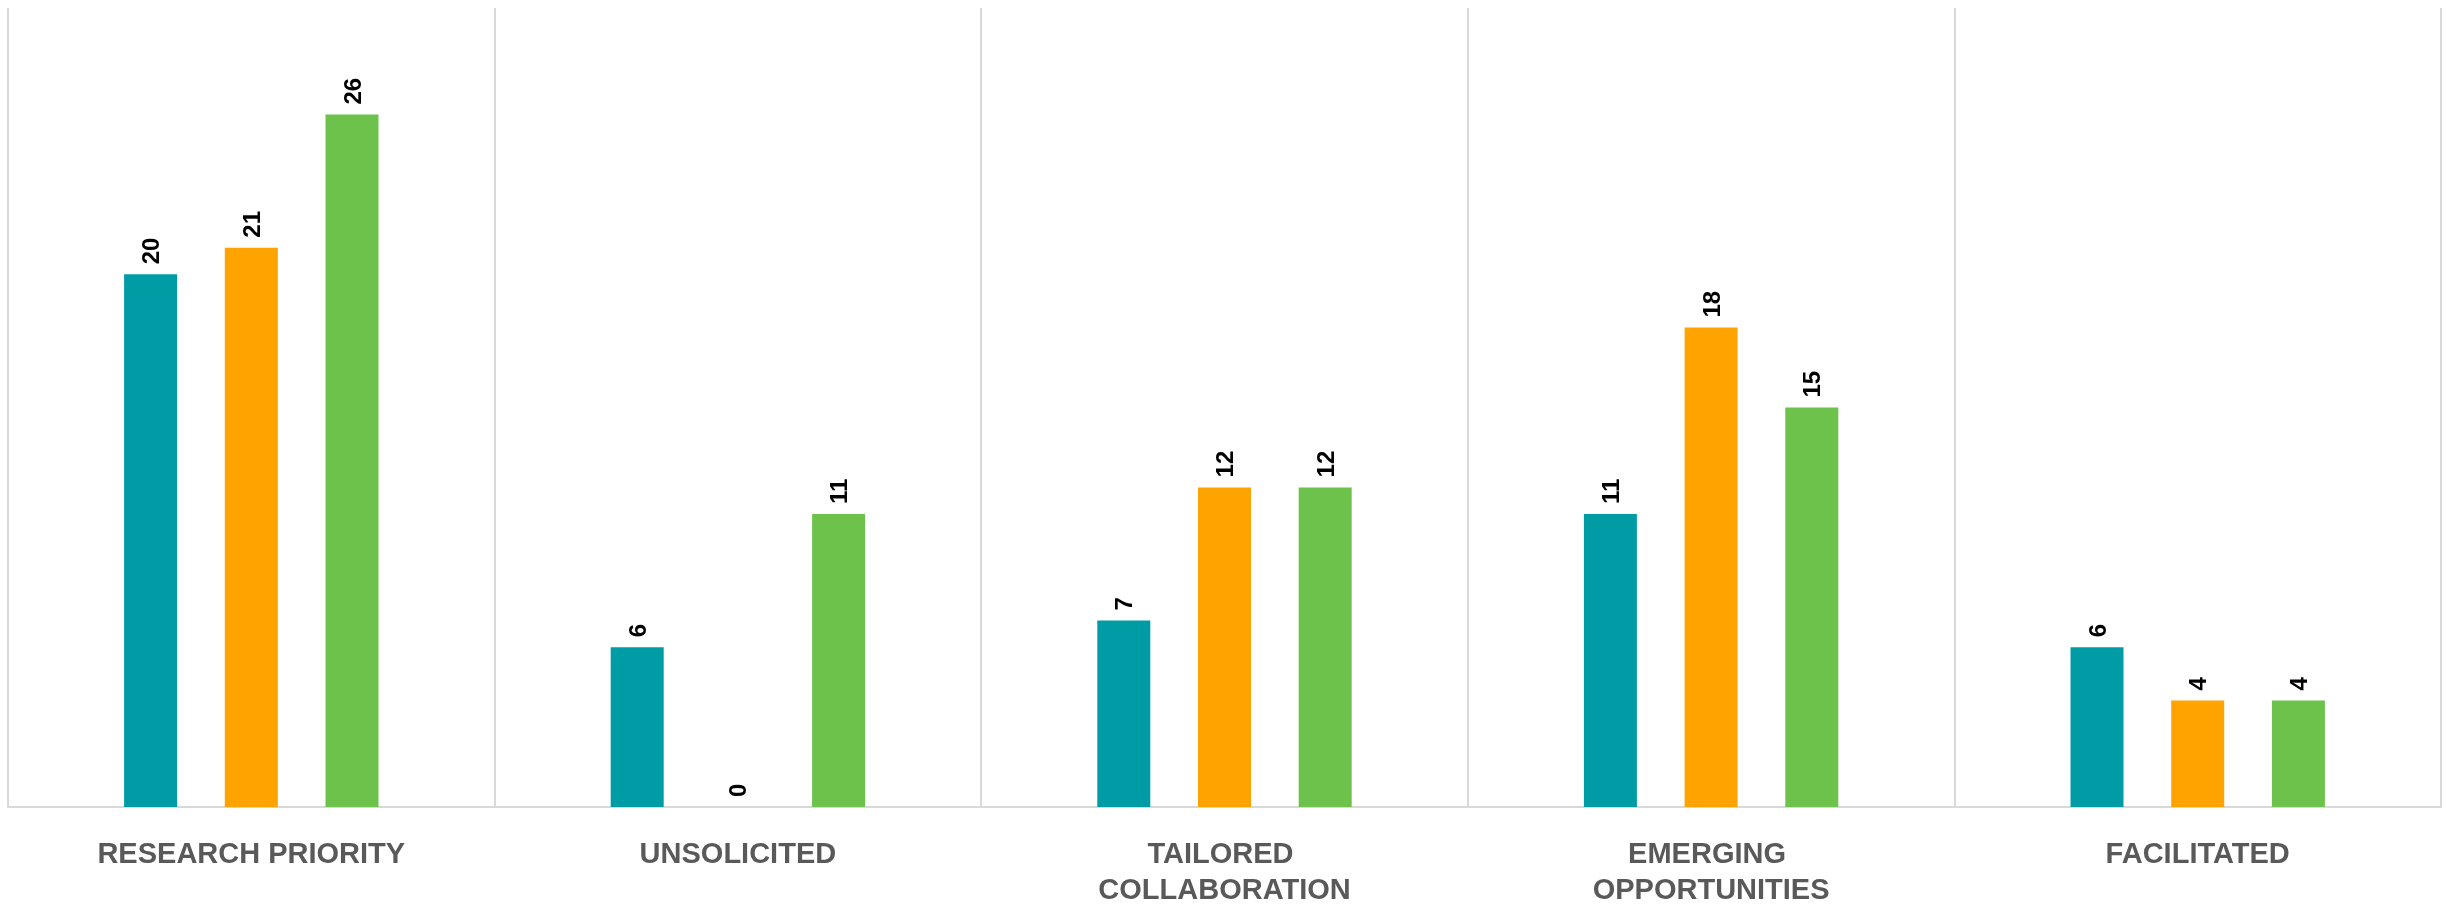 This screenshot has width=2453, height=920. I want to click on x-tick-label: EMERGING OPPORTUNITIES, so click(1711, 871).